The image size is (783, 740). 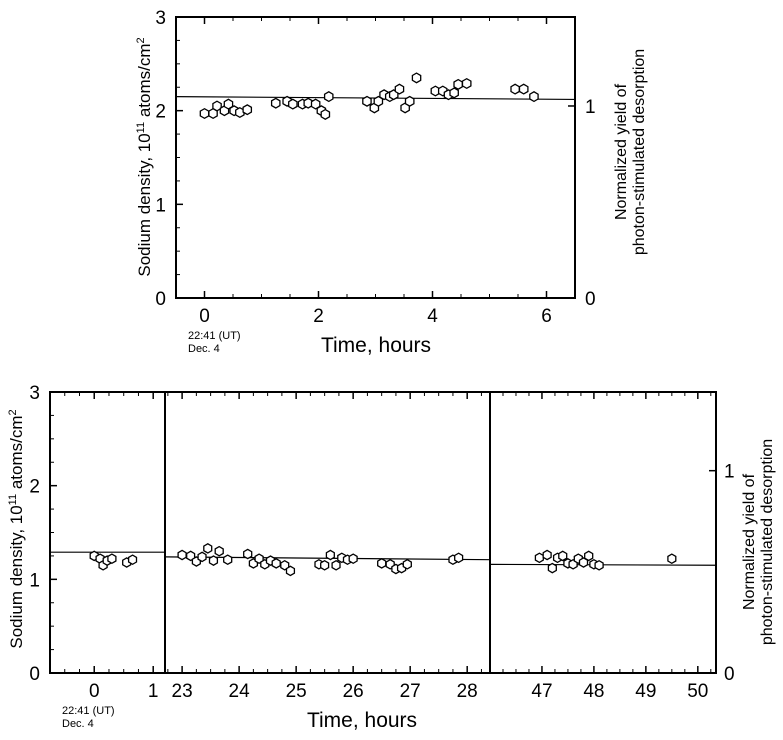 I want to click on top-y-tick-label: 1, so click(x=160, y=205).